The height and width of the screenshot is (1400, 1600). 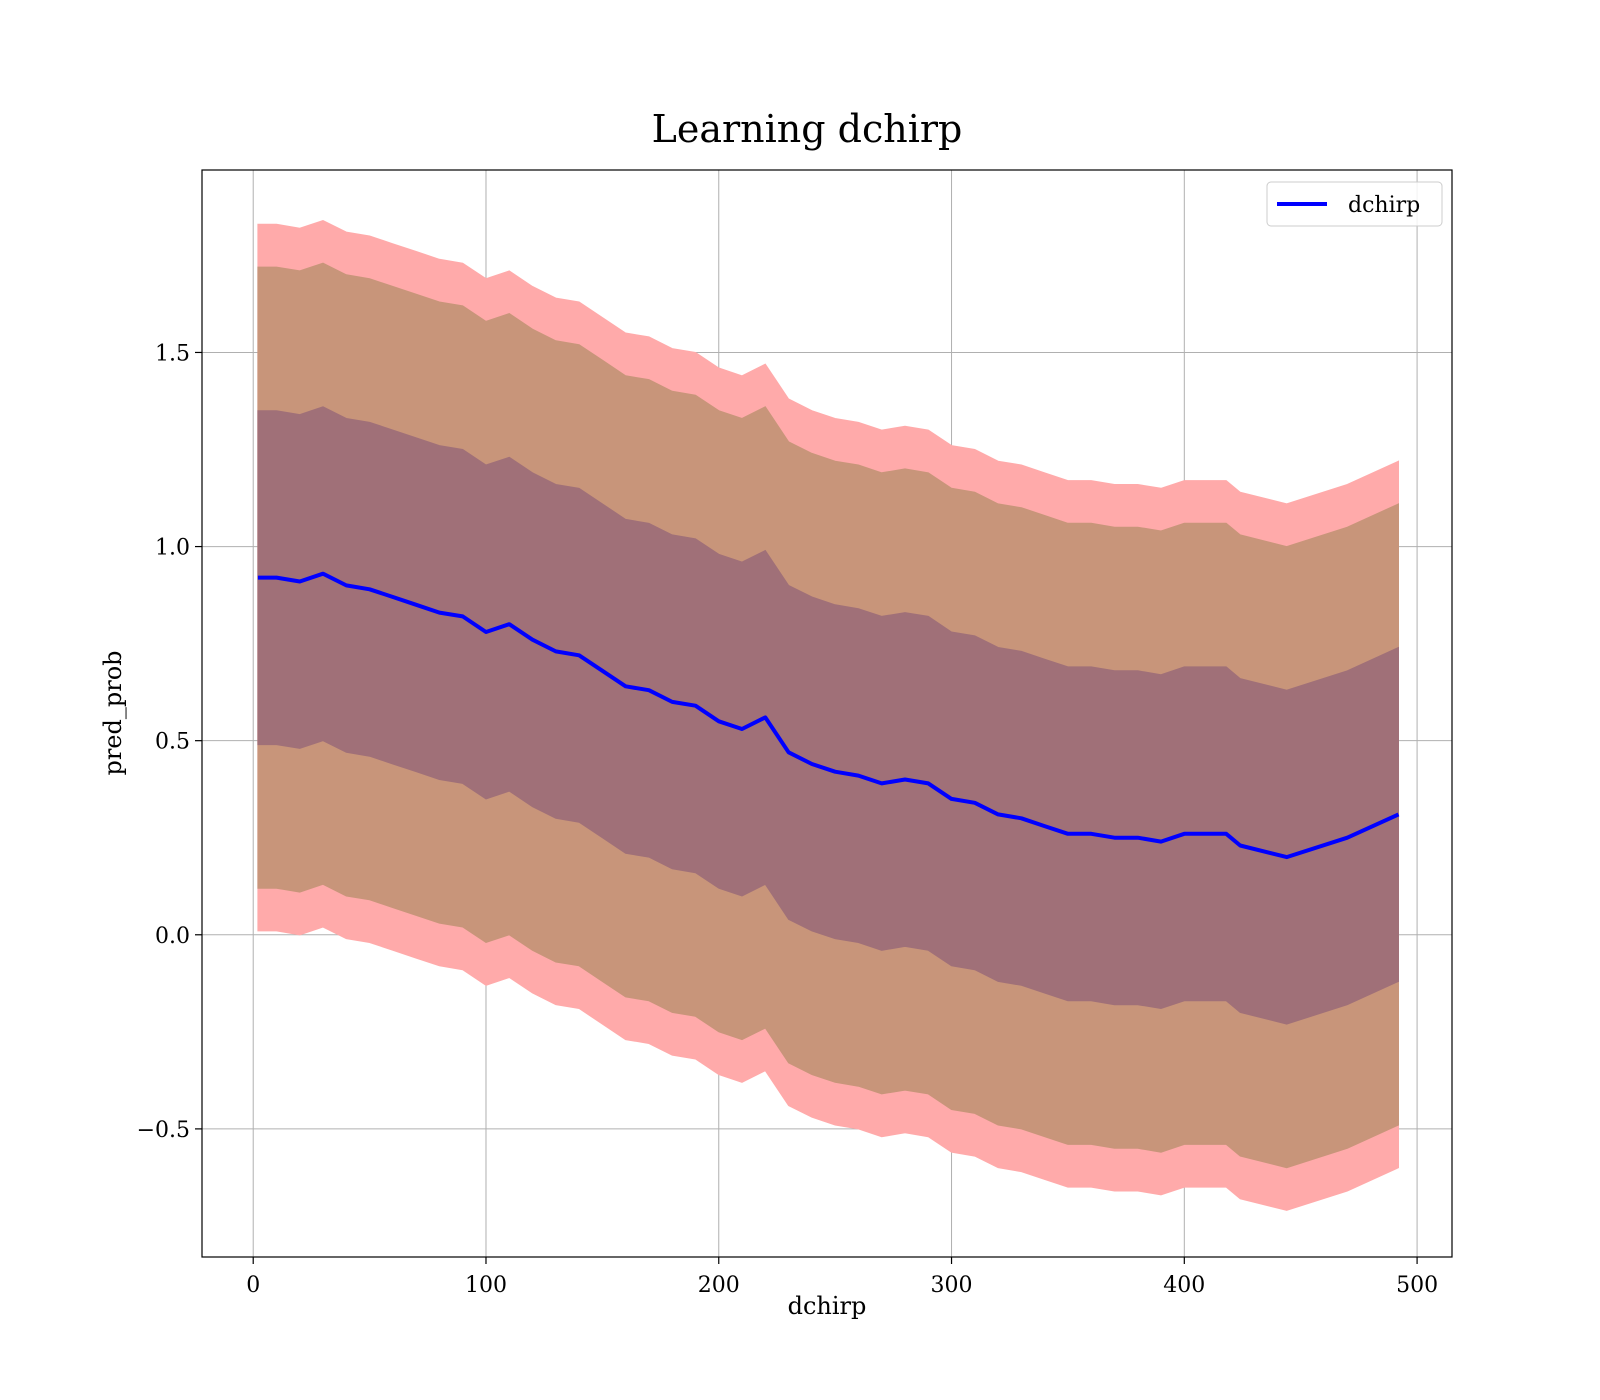 I want to click on series-lines, so click(x=828, y=715).